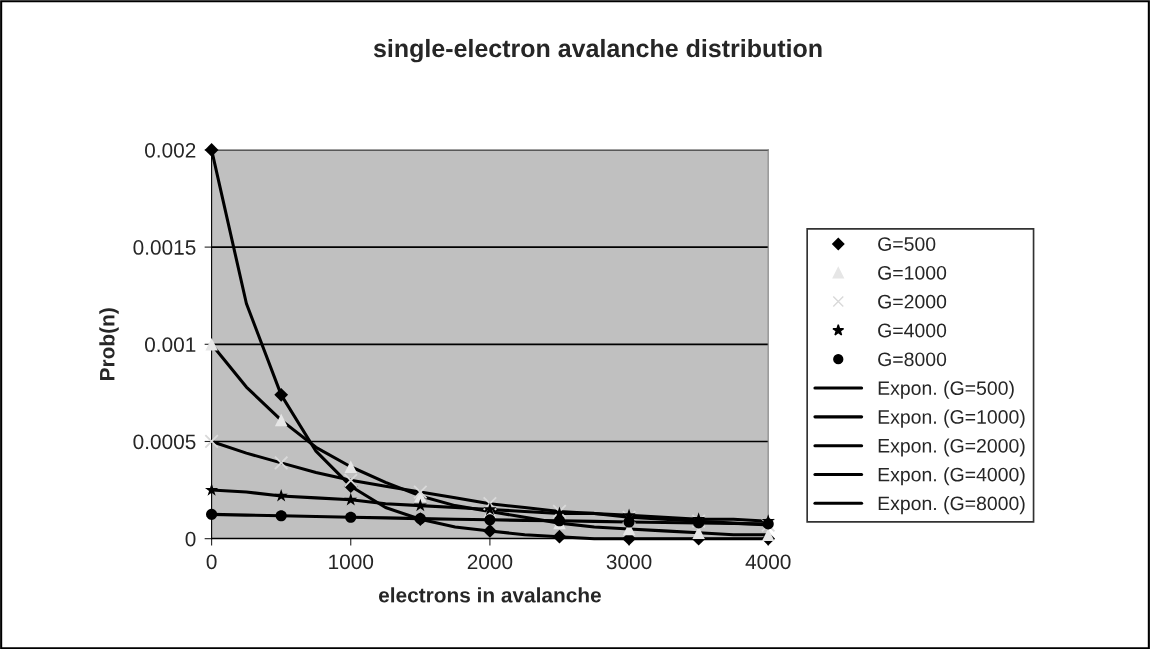  I want to click on legend-label: Expon. (G=2000), so click(951, 447).